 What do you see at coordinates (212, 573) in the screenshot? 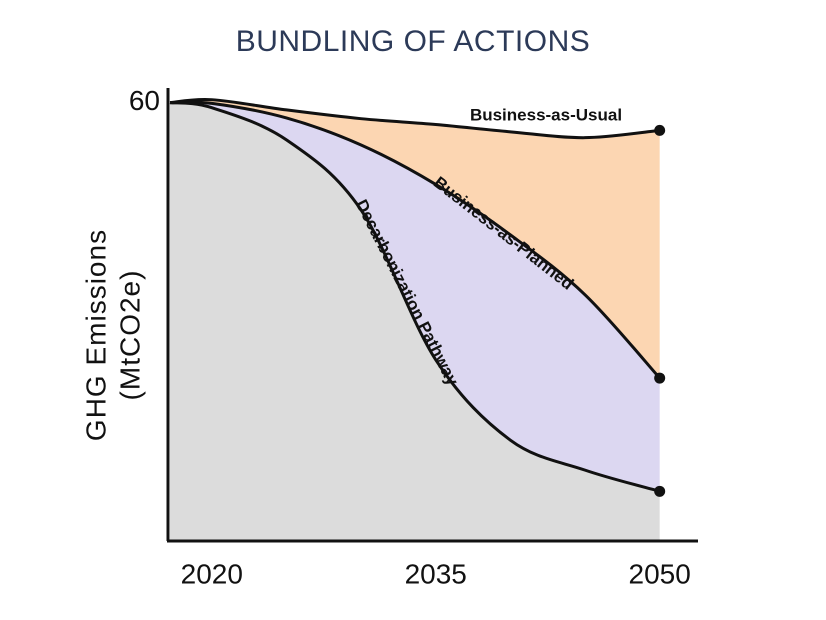
I see `x-tick-label: 2020` at bounding box center [212, 573].